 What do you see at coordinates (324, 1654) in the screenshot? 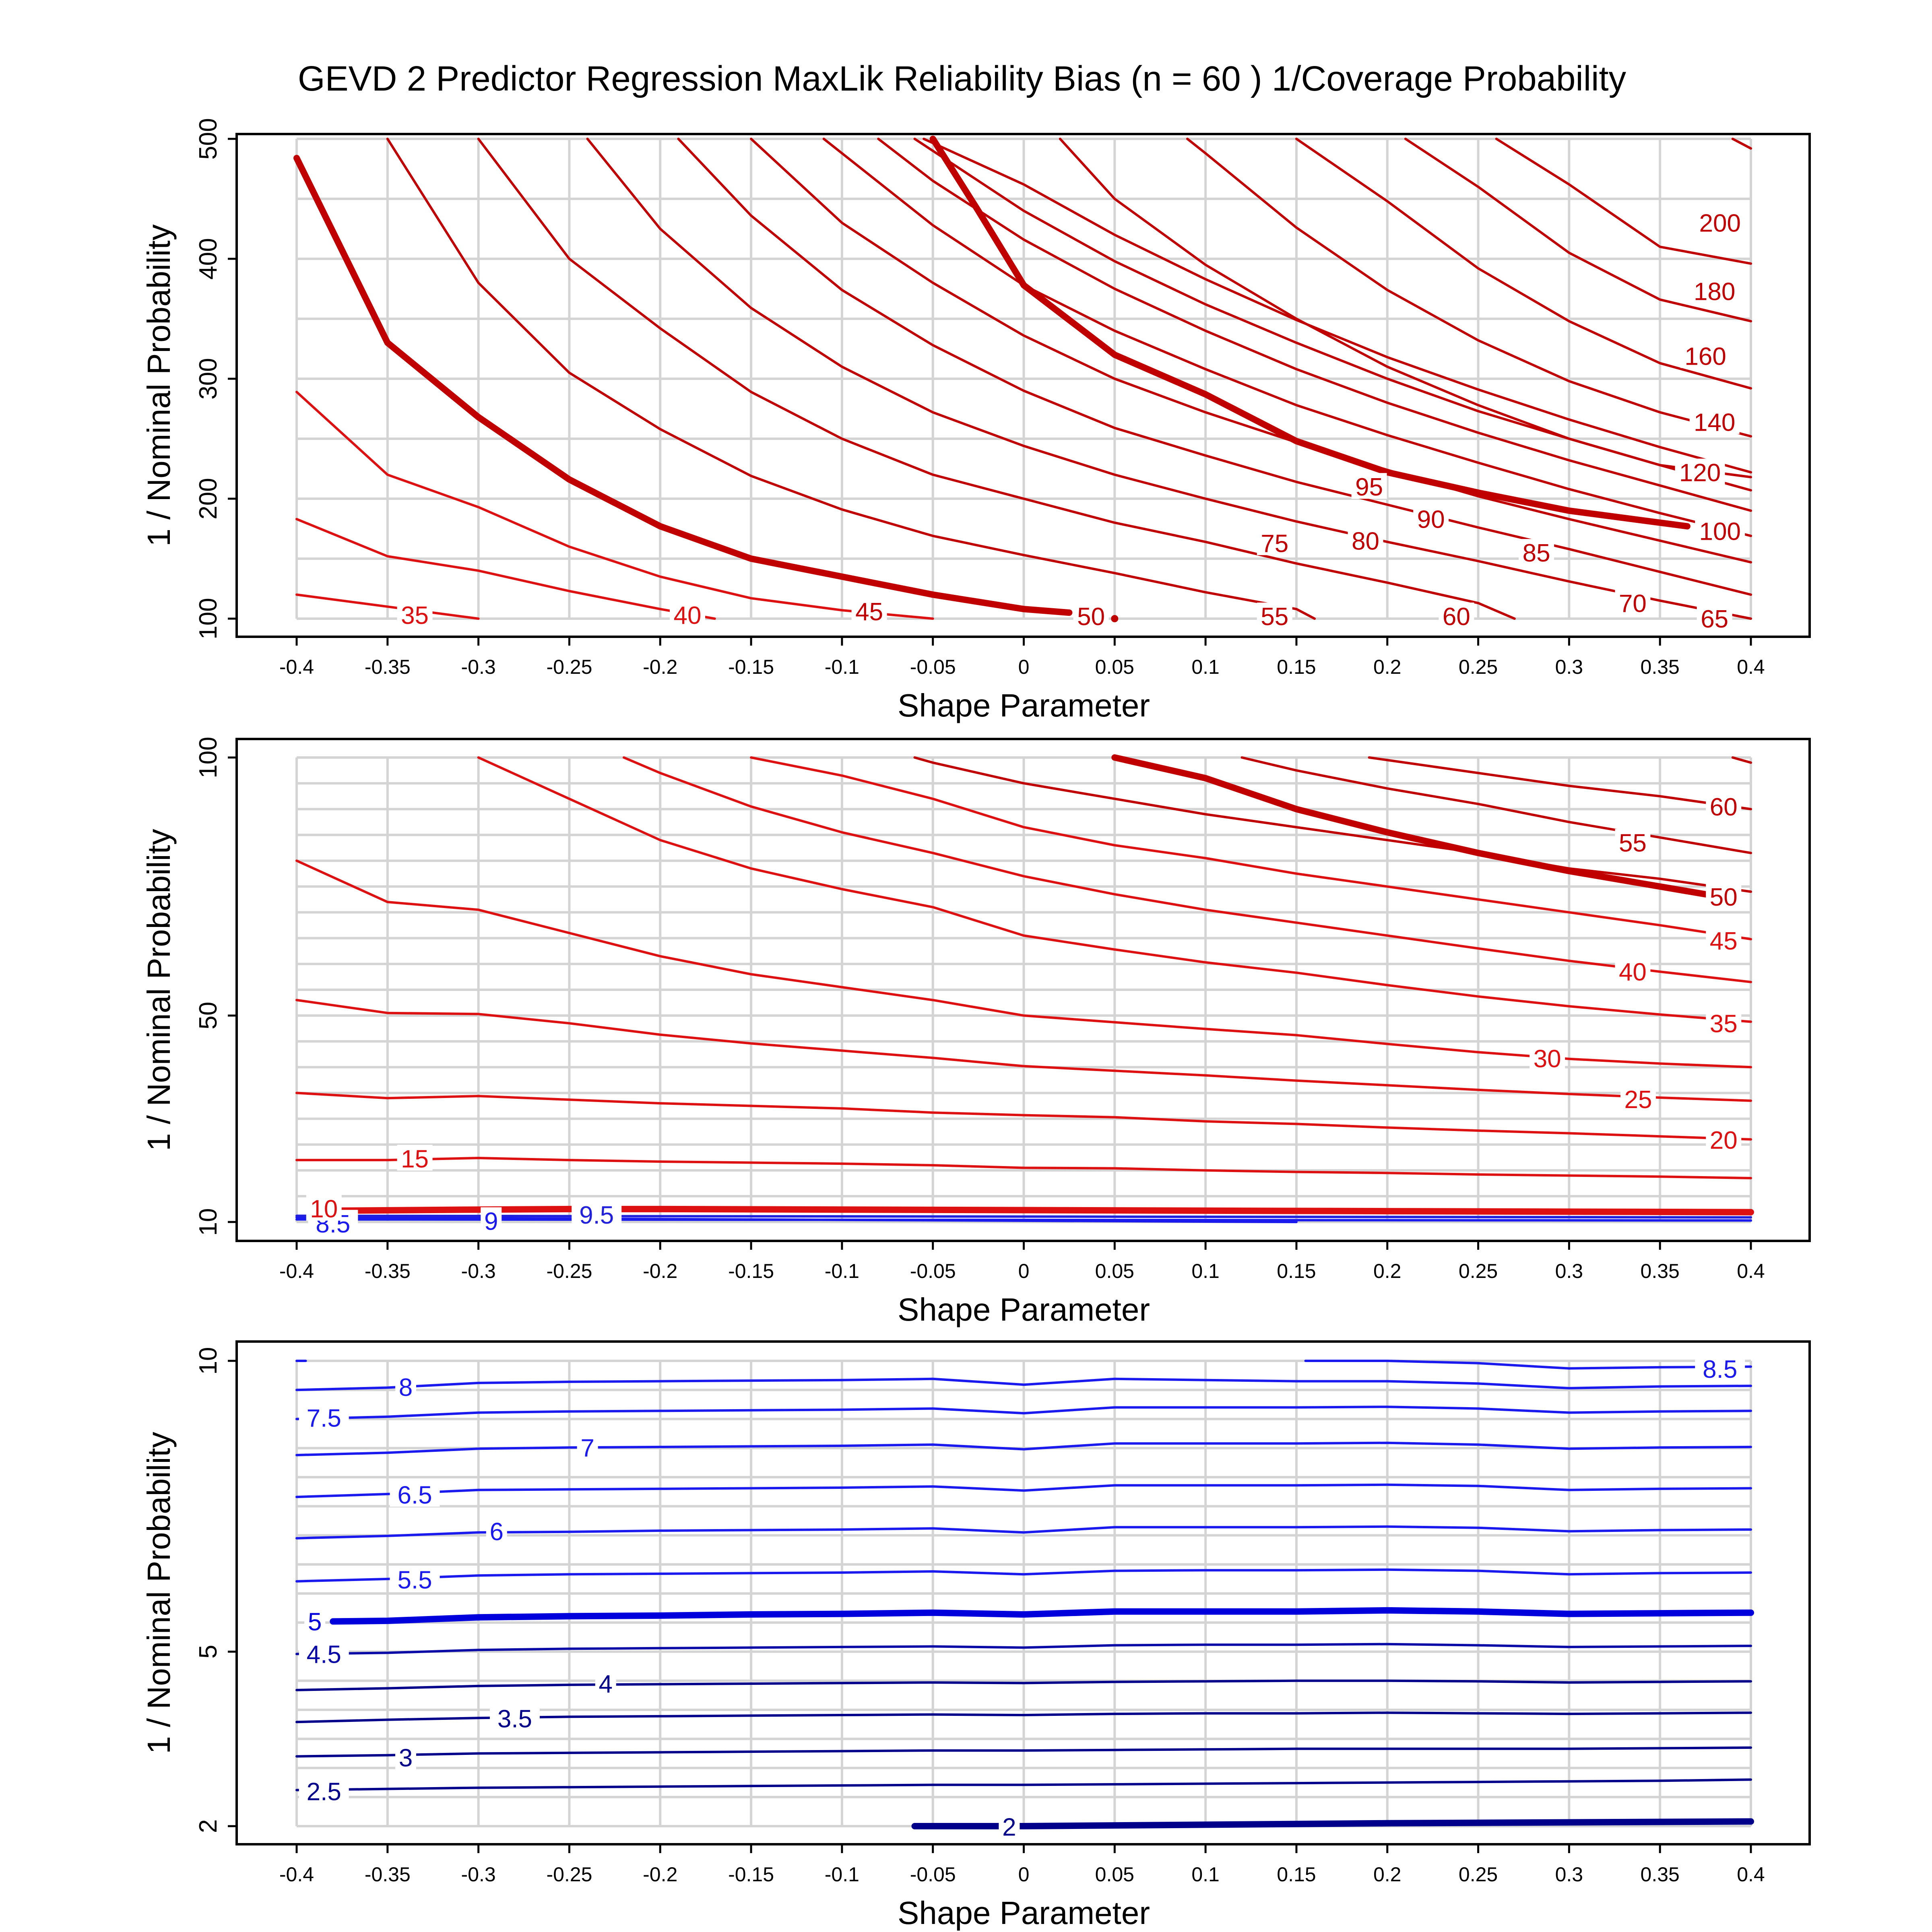
I see `contour-label: 4.5` at bounding box center [324, 1654].